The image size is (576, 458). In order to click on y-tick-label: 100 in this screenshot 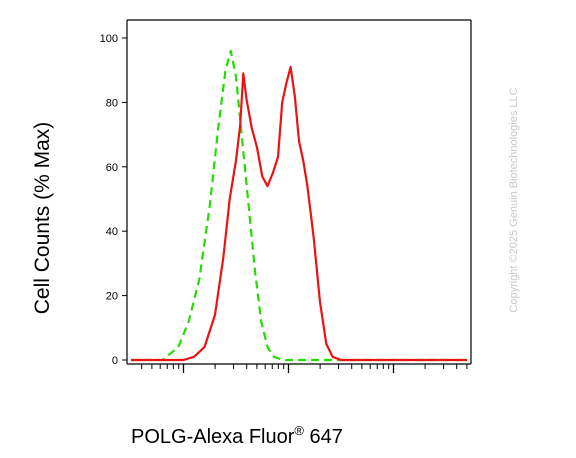, I will do `click(109, 39)`.